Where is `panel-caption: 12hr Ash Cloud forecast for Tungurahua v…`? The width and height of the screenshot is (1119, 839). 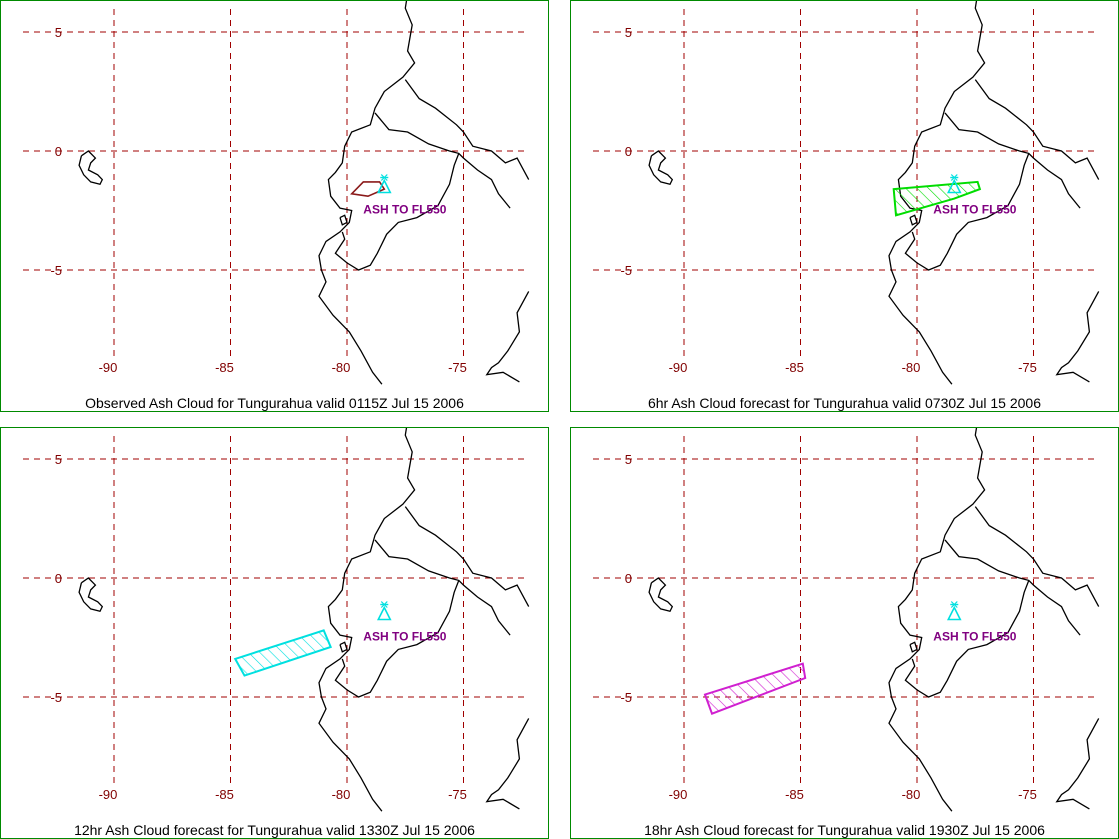 panel-caption: 12hr Ash Cloud forecast for Tungurahua v… is located at coordinates (274, 830).